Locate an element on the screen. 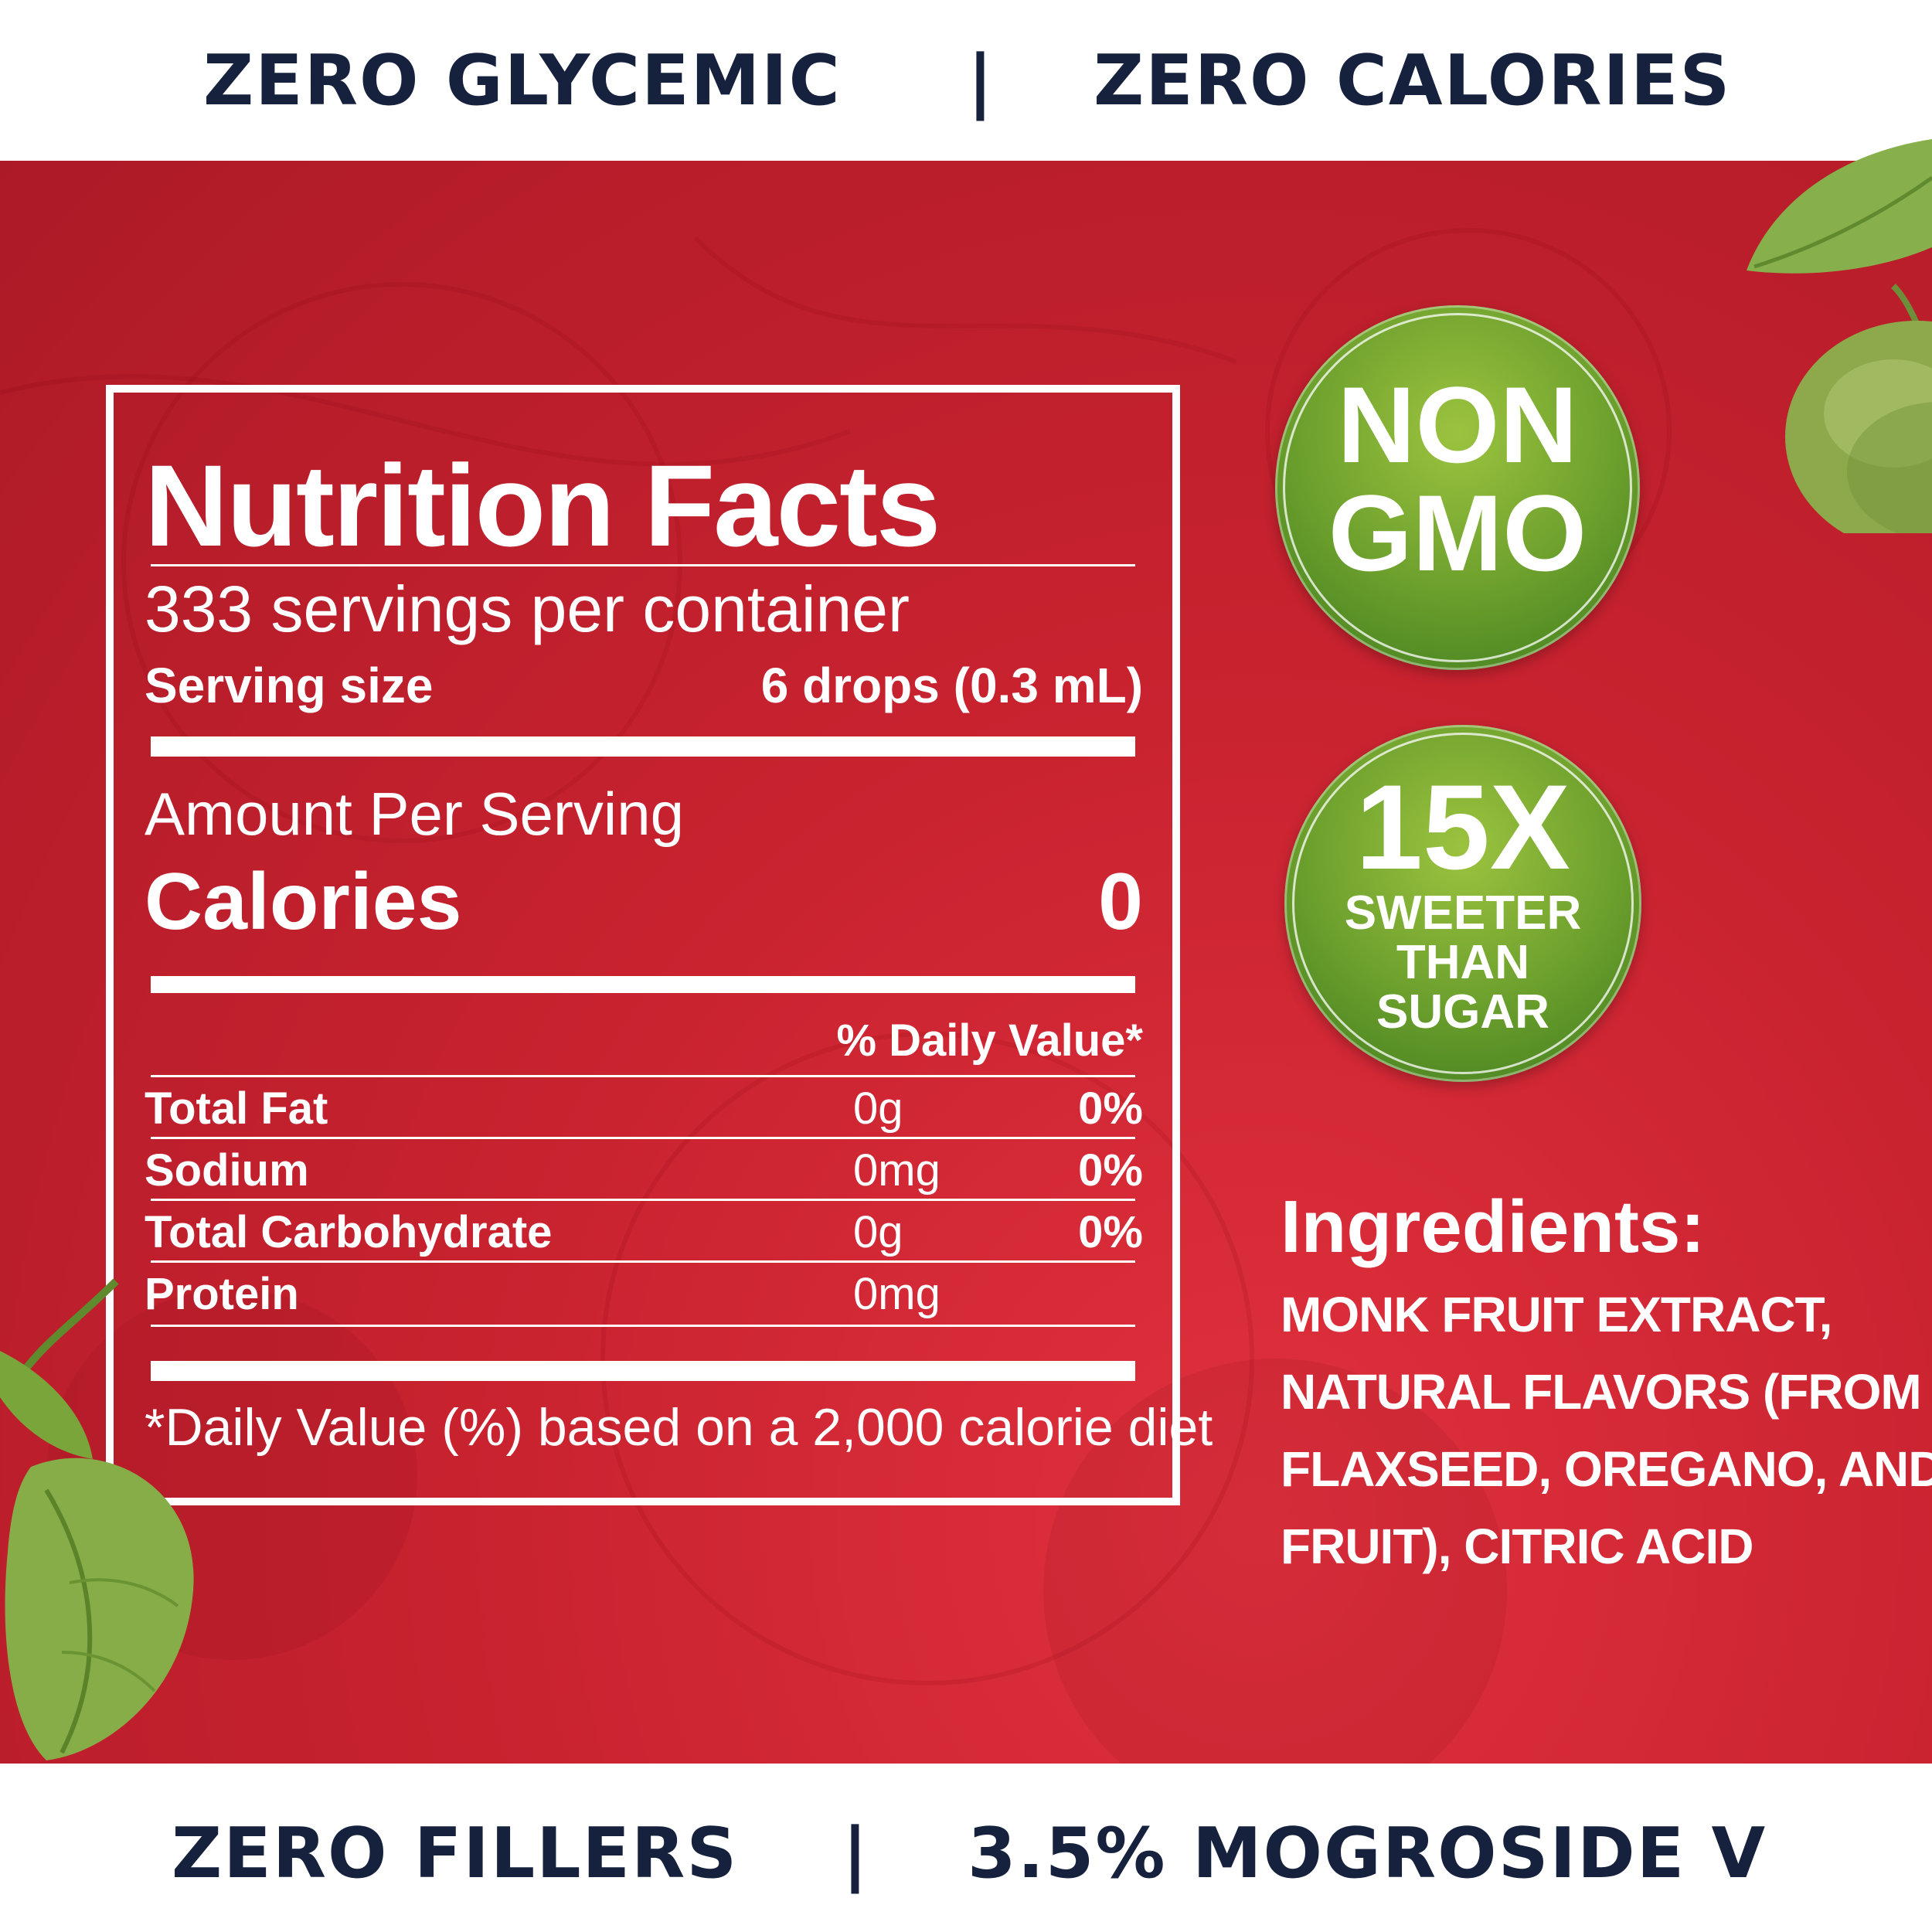 The height and width of the screenshot is (1932, 1932). sweeter-line4: SUGAR is located at coordinates (1462, 1012).